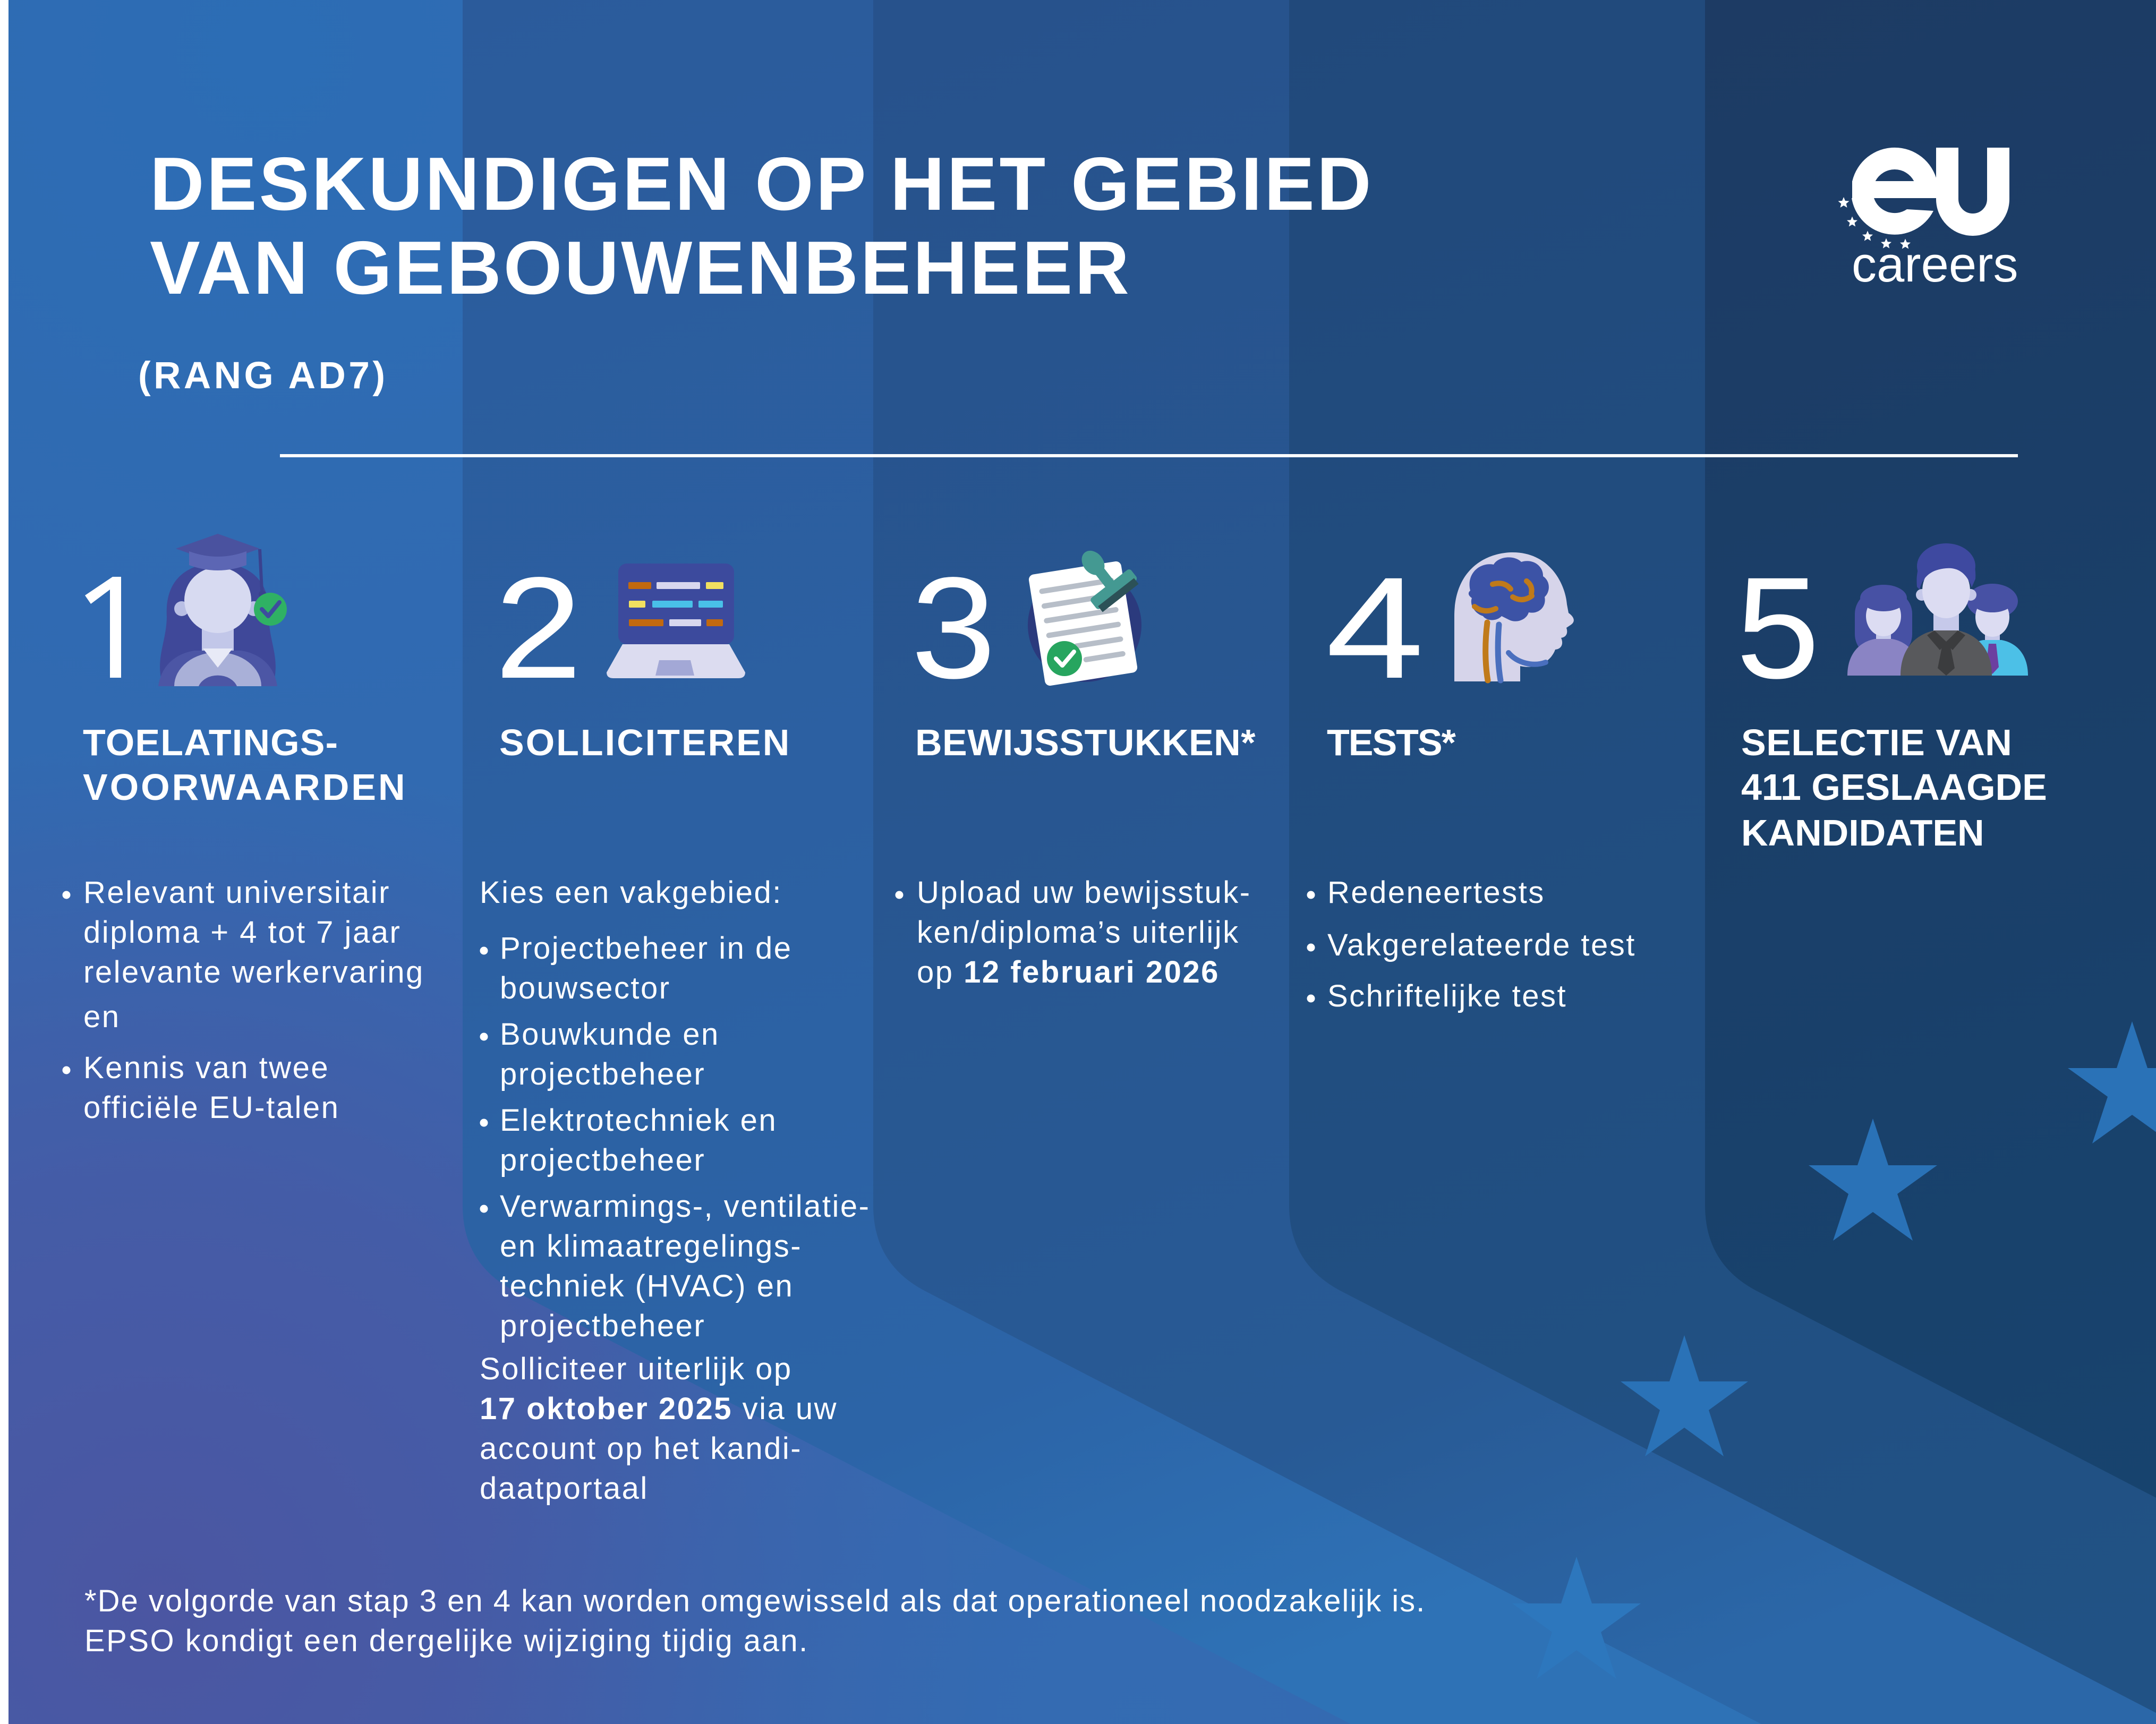 The height and width of the screenshot is (1724, 2156). What do you see at coordinates (610, 1034) in the screenshot?
I see `svg-text: Bouwkunde en` at bounding box center [610, 1034].